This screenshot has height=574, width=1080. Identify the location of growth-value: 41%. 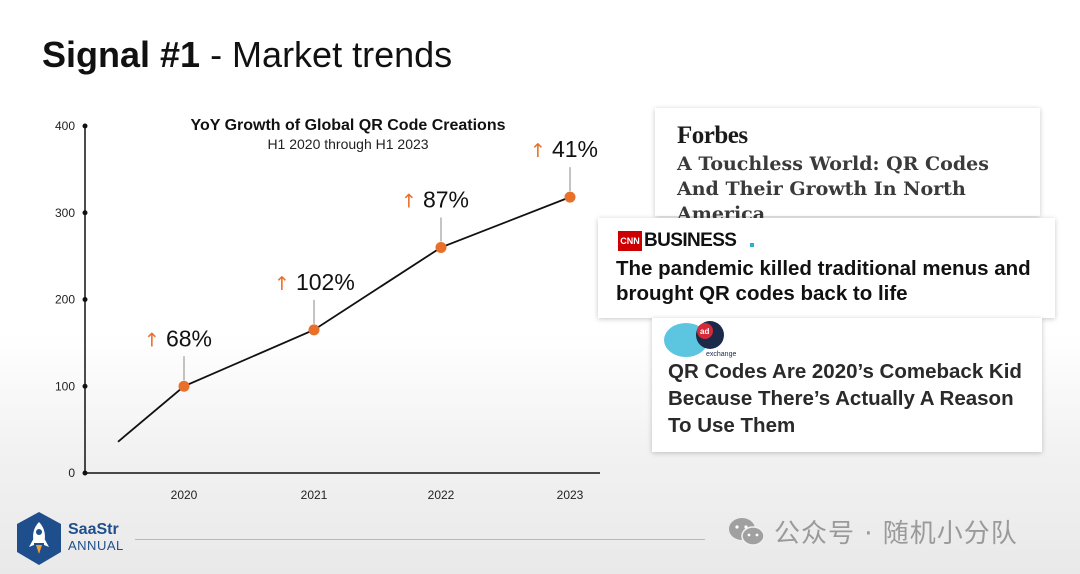
(575, 149).